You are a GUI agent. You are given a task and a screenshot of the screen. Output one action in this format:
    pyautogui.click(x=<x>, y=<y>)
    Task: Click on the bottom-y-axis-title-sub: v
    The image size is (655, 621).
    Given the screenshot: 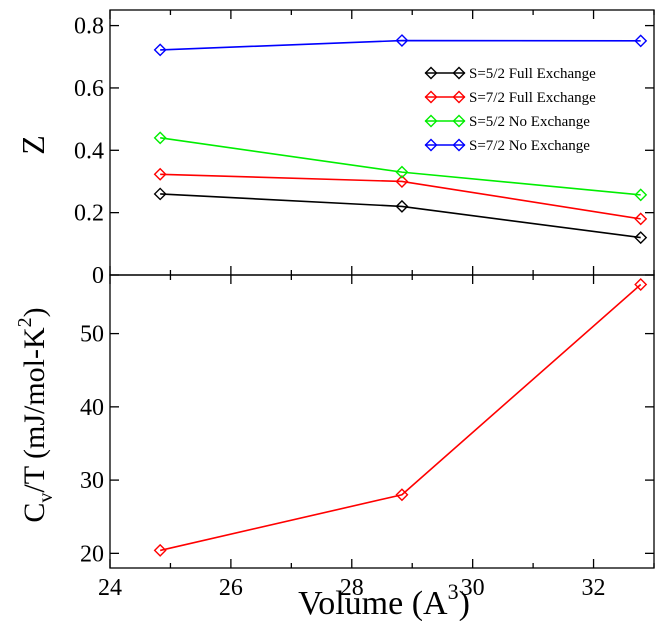 What is the action you would take?
    pyautogui.click(x=46, y=498)
    